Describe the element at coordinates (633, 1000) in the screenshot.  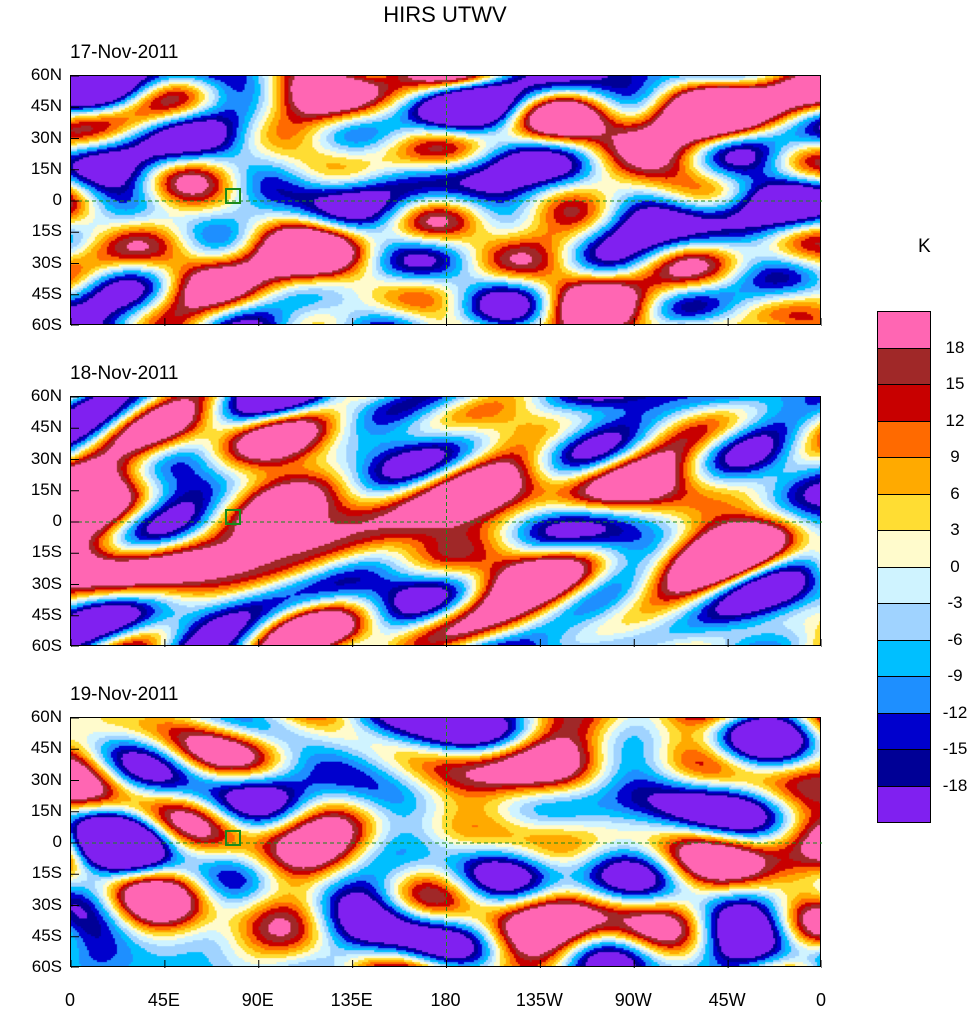
I see `lon-tick-label: 90W` at that location.